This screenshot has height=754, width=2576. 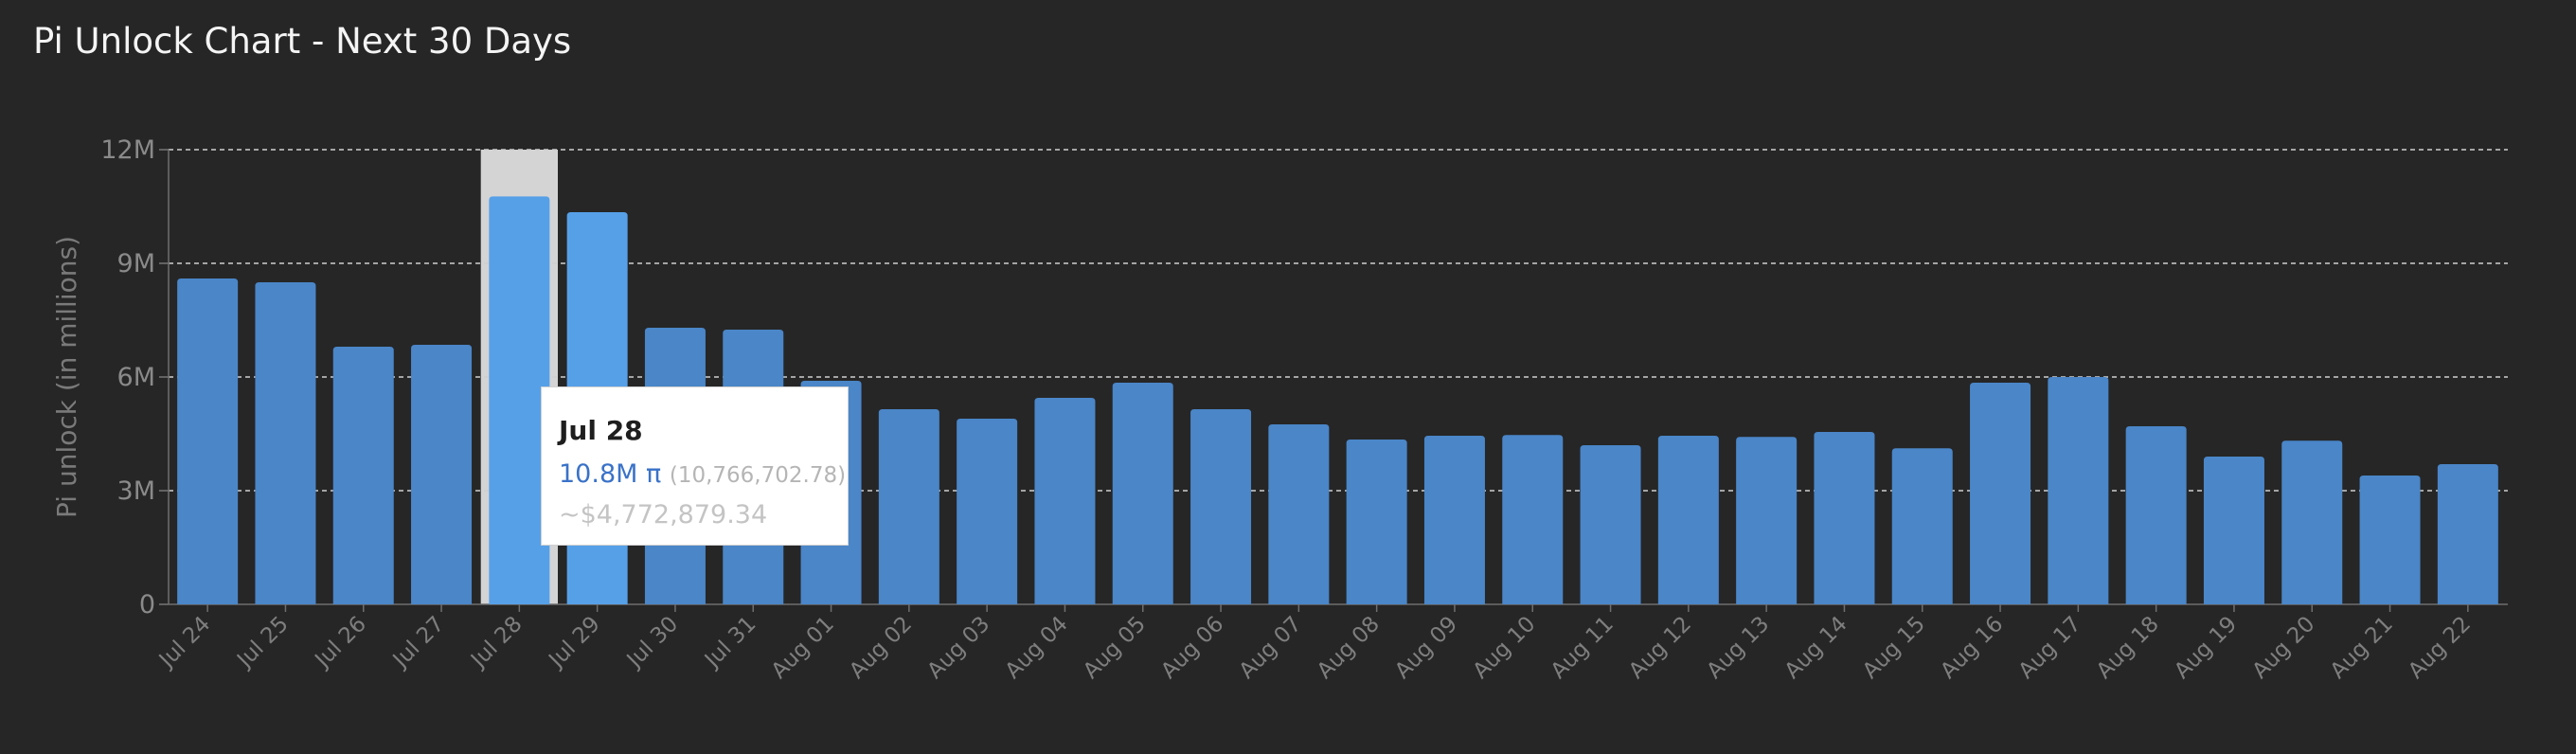 I want to click on x-tick-label: Jul 30, so click(x=652, y=642).